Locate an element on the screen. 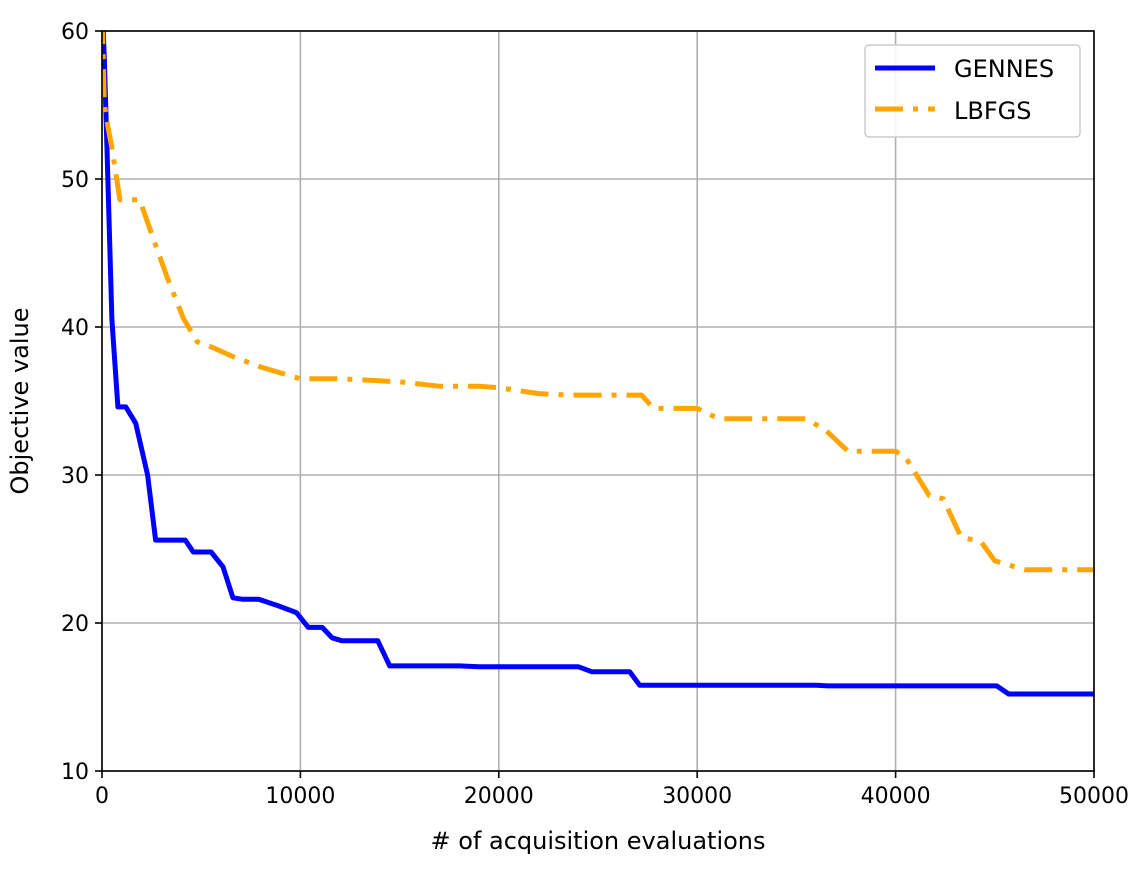  x-tick-label: 50000 is located at coordinates (1094, 796).